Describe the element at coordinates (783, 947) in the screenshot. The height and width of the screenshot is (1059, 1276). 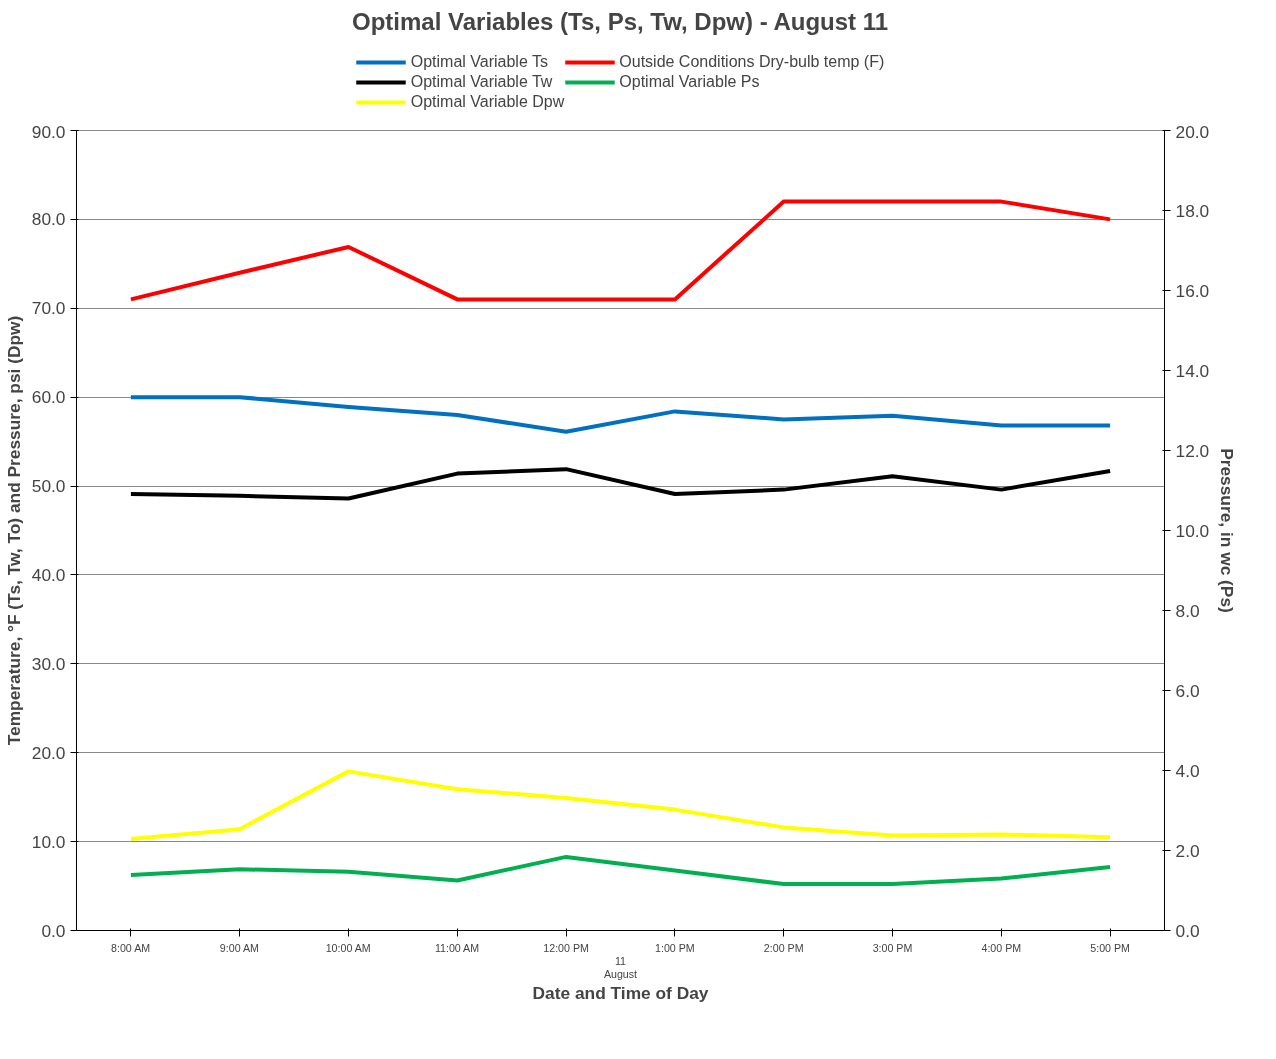
I see `x-tick-label: 2:00 PM` at that location.